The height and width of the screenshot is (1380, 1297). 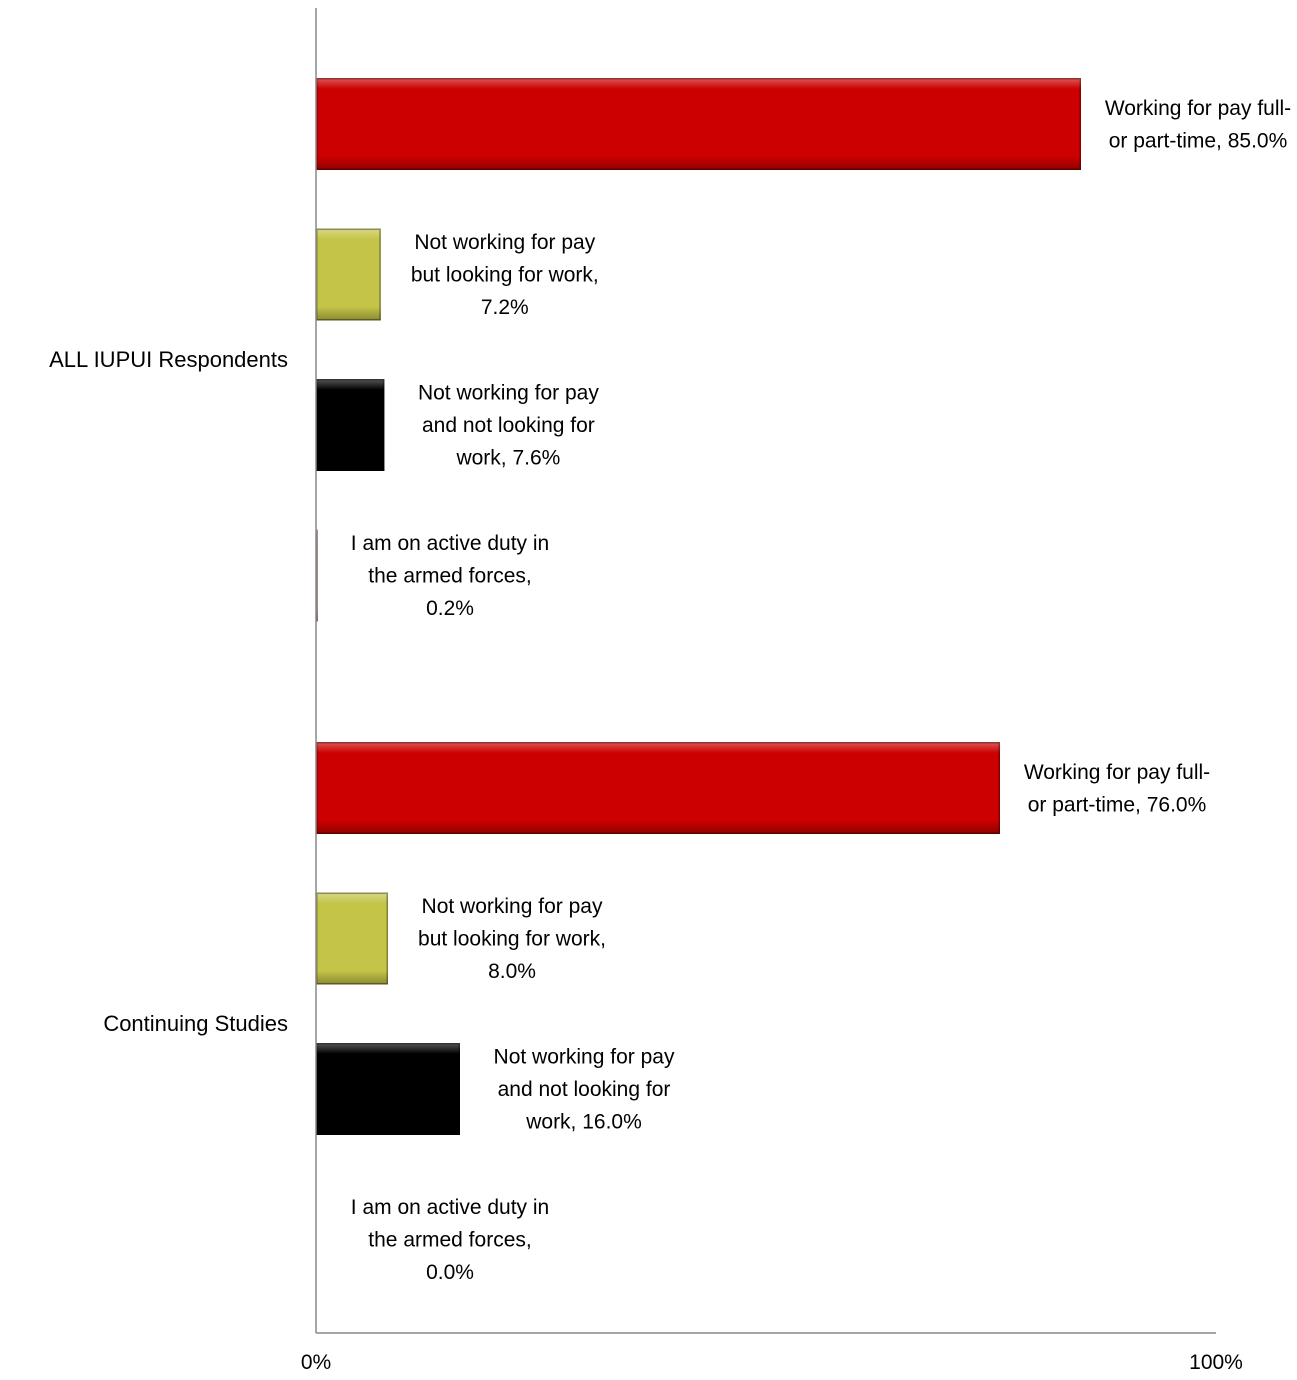 I want to click on data-label-line: or part-time, 76.0%, so click(x=1117, y=804).